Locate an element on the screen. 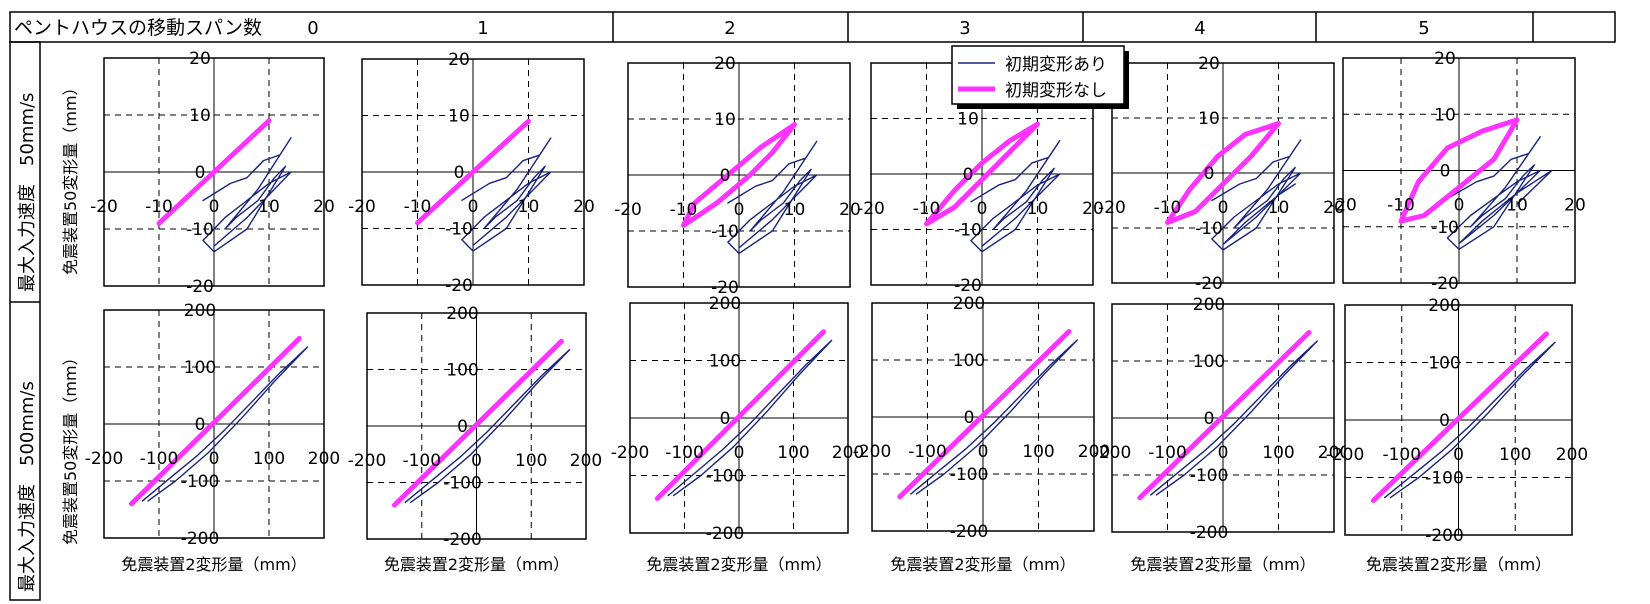 This screenshot has width=1650, height=604. header-column-3: 3 is located at coordinates (964, 28).